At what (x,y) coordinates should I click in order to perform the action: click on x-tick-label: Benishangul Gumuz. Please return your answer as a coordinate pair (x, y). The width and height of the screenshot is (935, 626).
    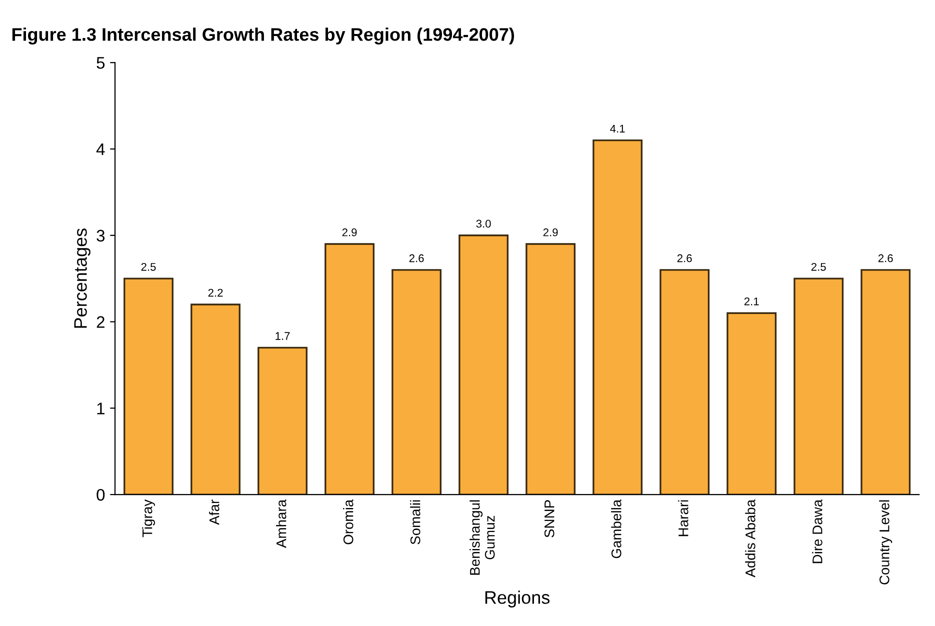
    Looking at the image, I should click on (482, 537).